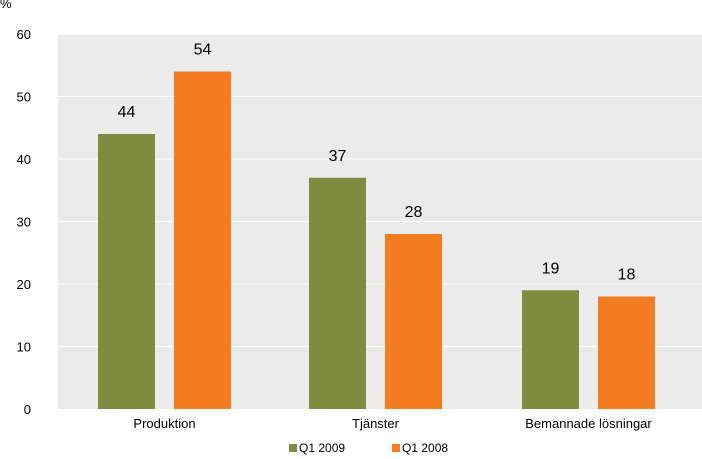 This screenshot has width=702, height=459. I want to click on x-tick-label: Produktion, so click(164, 423).